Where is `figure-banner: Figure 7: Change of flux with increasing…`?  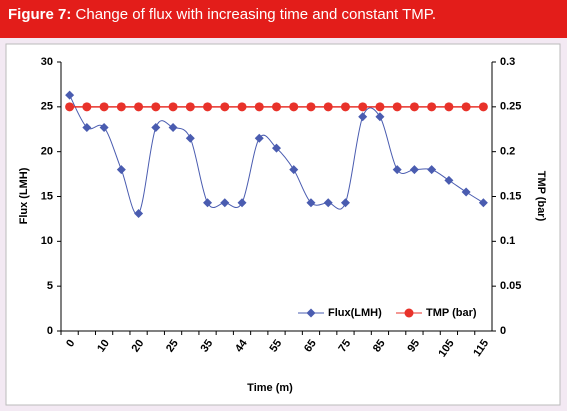 figure-banner: Figure 7: Change of flux with increasing… is located at coordinates (283, 19).